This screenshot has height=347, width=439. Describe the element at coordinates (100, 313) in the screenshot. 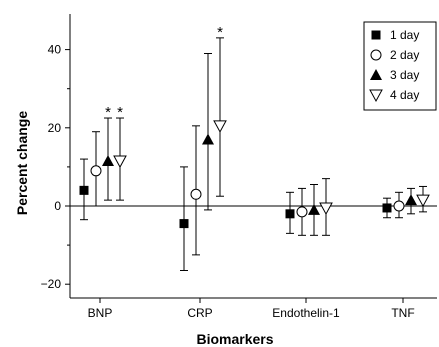

I see `x-tick-label: BNP` at that location.